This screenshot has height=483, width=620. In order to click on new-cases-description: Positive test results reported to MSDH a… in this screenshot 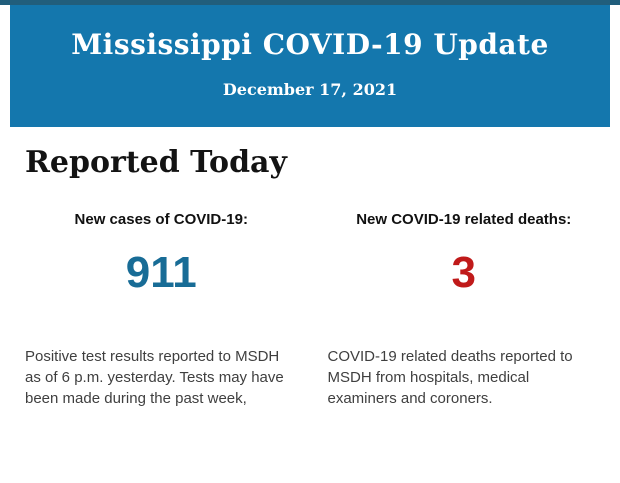, I will do `click(154, 377)`.